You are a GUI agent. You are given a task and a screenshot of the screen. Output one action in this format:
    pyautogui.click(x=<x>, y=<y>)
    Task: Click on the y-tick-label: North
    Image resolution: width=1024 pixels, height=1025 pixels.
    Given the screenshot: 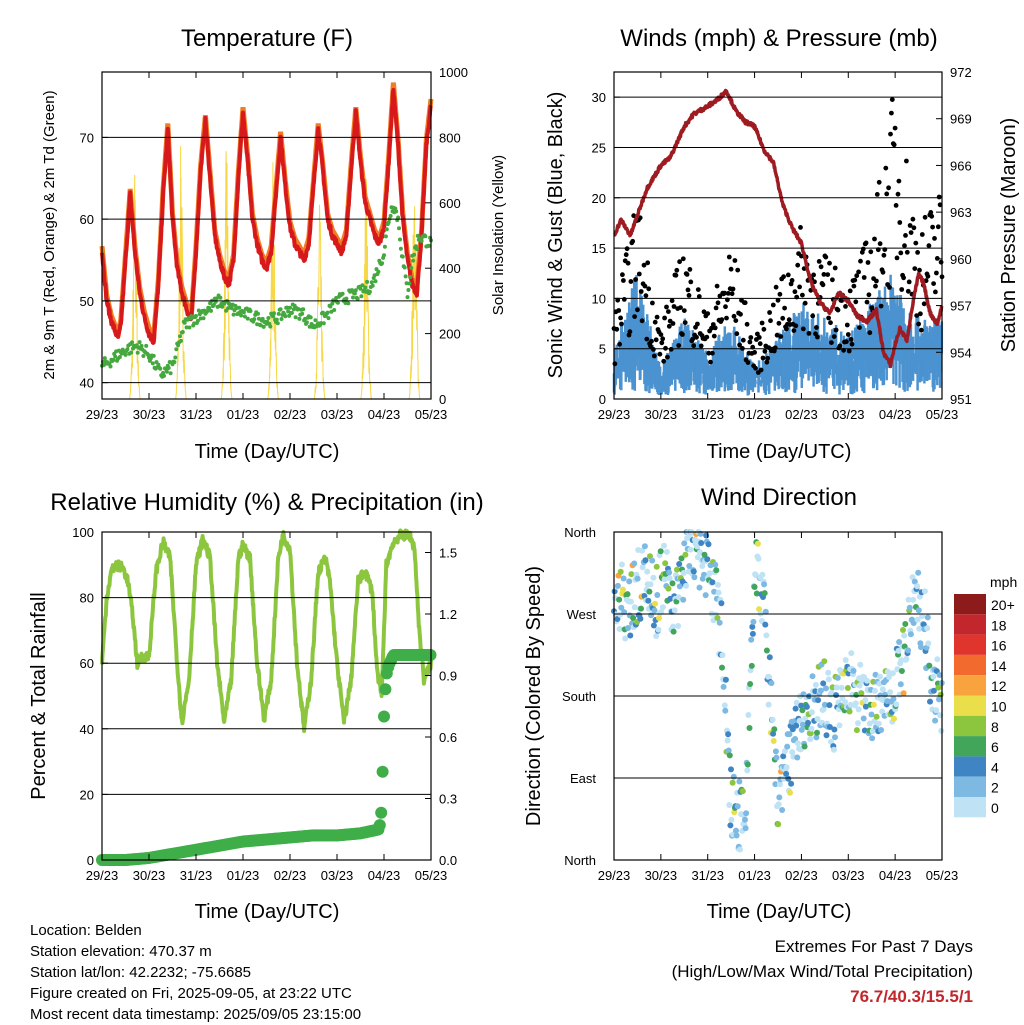 What is the action you would take?
    pyautogui.click(x=580, y=860)
    